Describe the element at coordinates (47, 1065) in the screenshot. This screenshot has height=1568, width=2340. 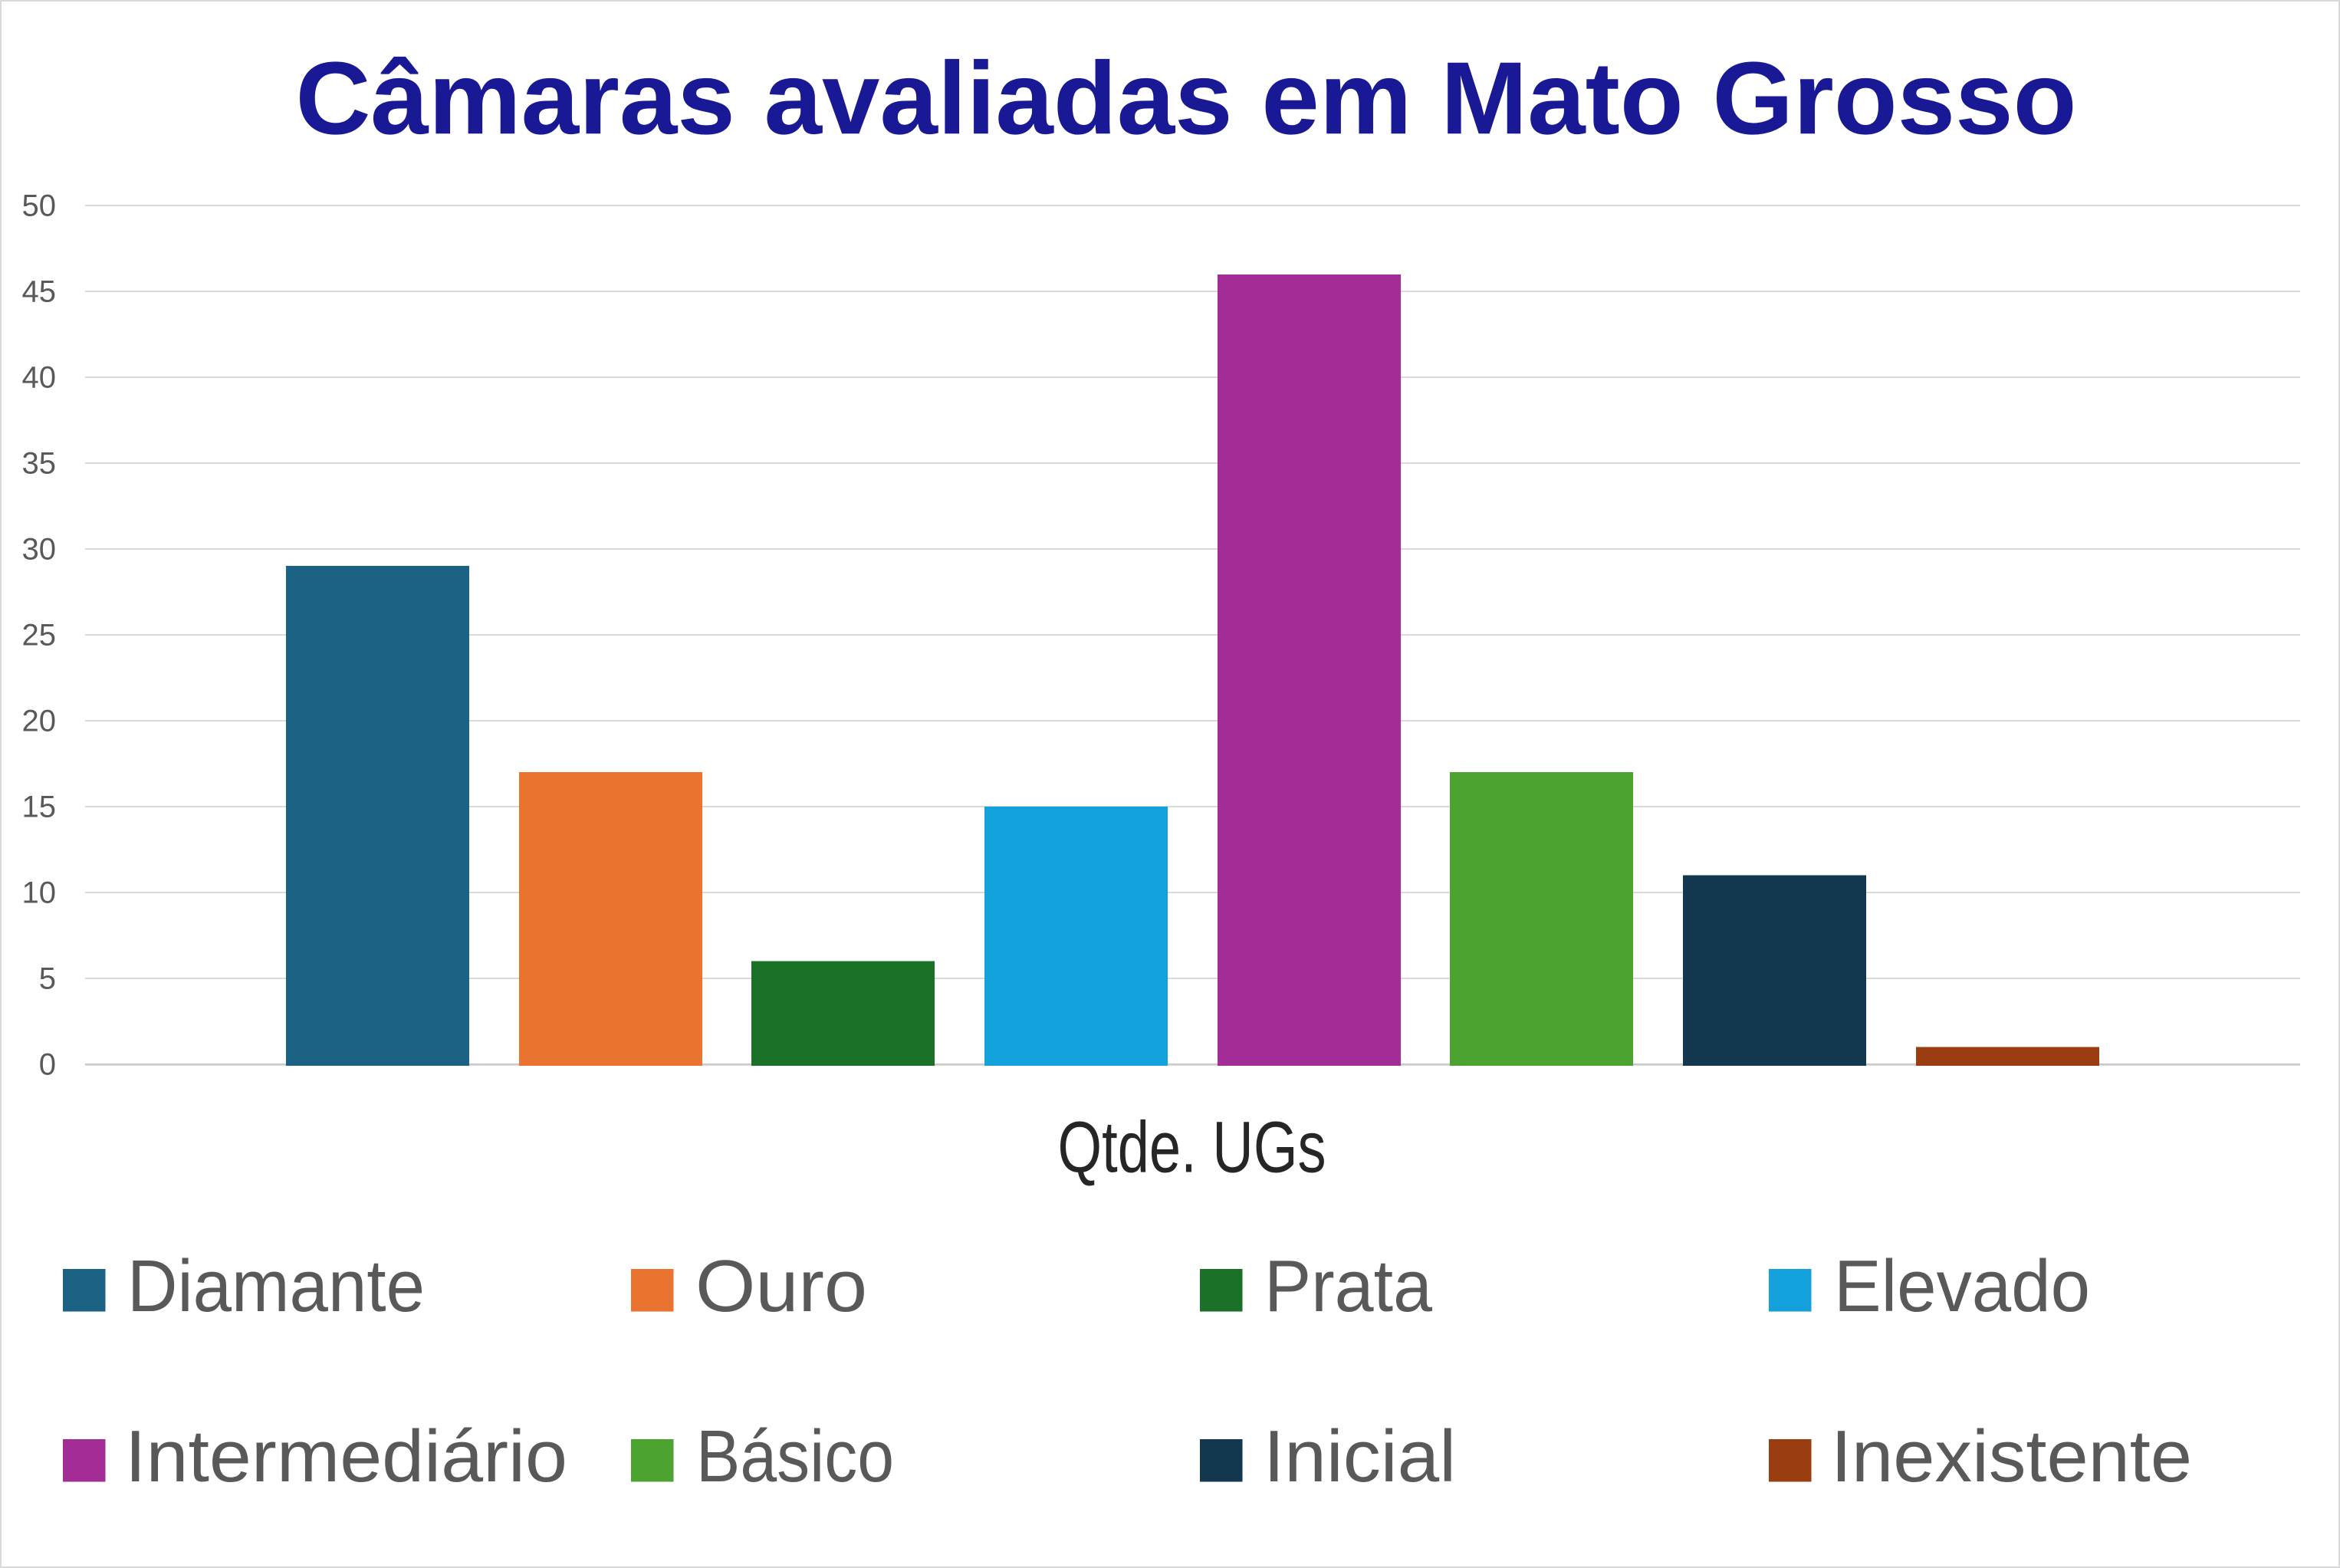
I see `svg-text: 0` at that location.